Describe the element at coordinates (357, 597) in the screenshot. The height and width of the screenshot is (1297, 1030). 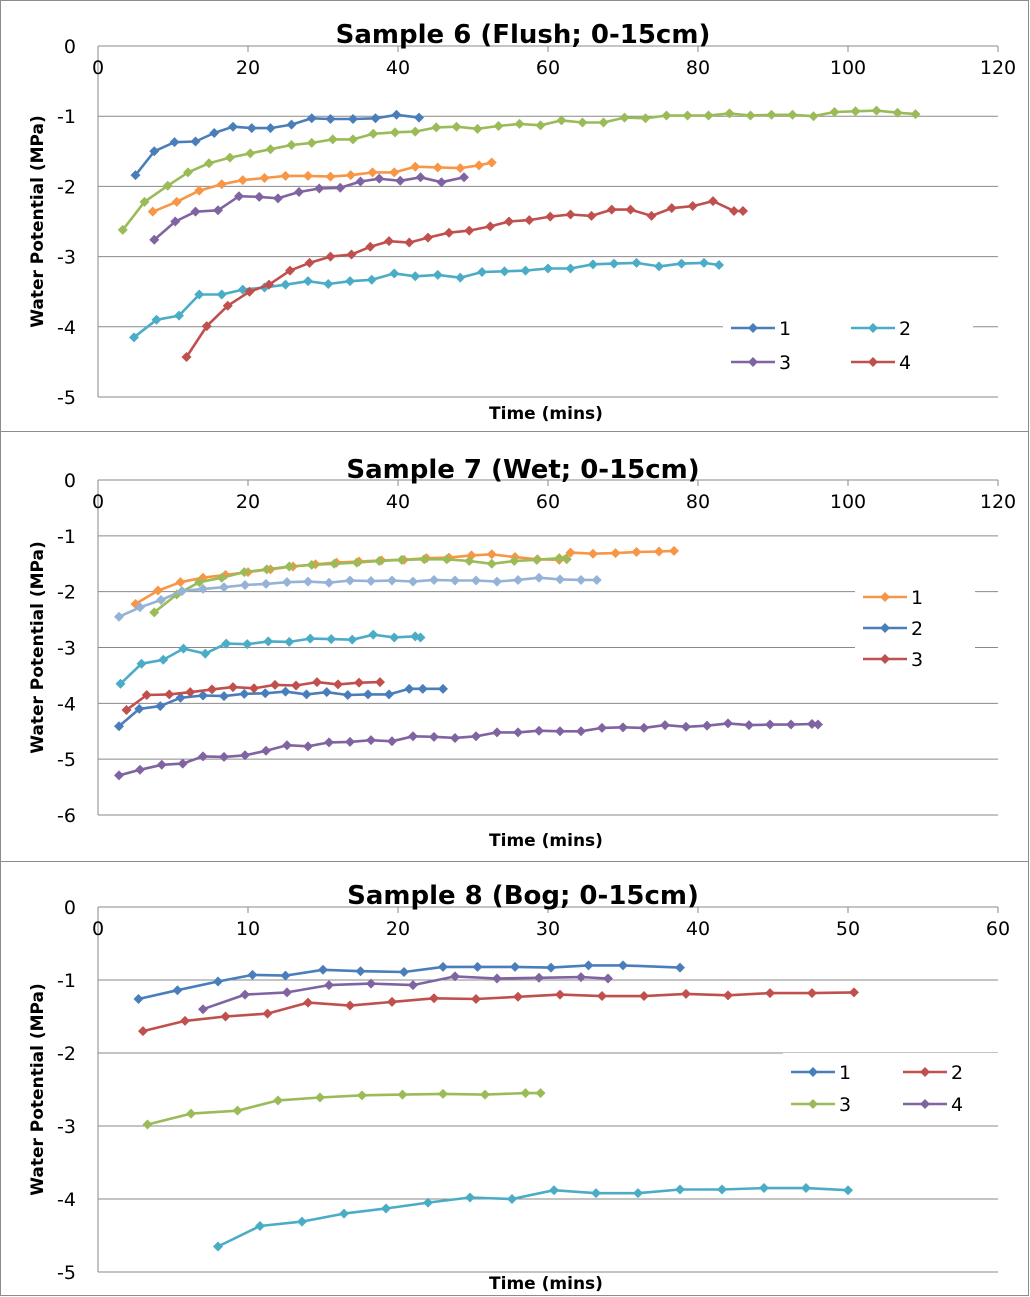
I see `c1-series-line` at that location.